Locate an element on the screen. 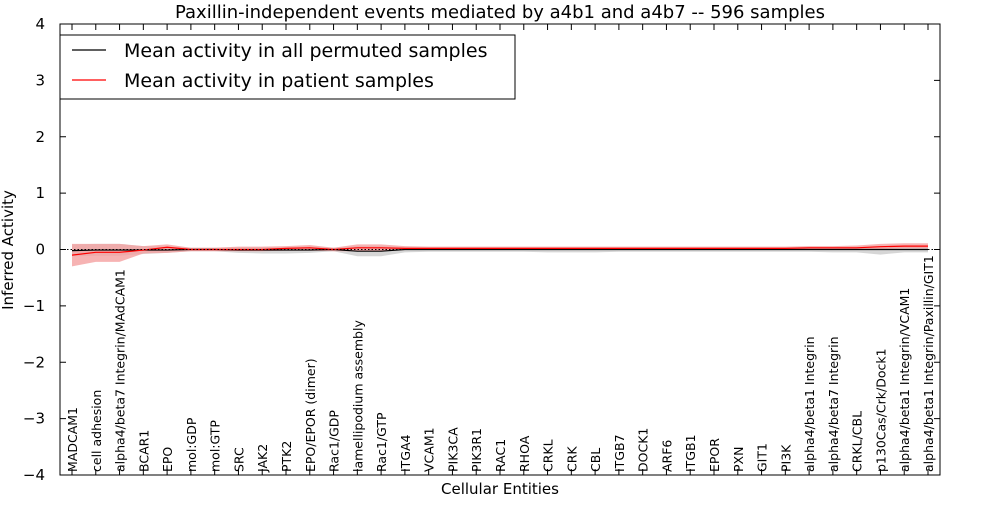  x-tick-label: BCAR1 is located at coordinates (143, 451).